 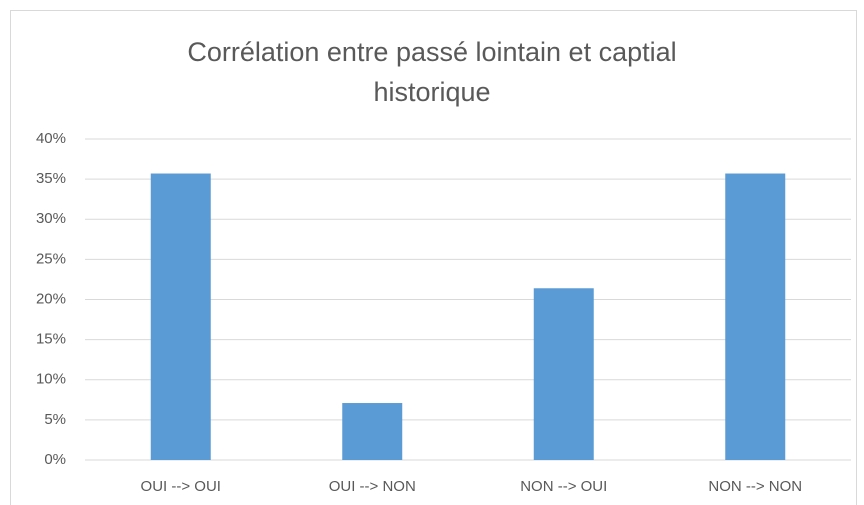 What do you see at coordinates (755, 486) in the screenshot?
I see `x-tick-label: NON --> NON` at bounding box center [755, 486].